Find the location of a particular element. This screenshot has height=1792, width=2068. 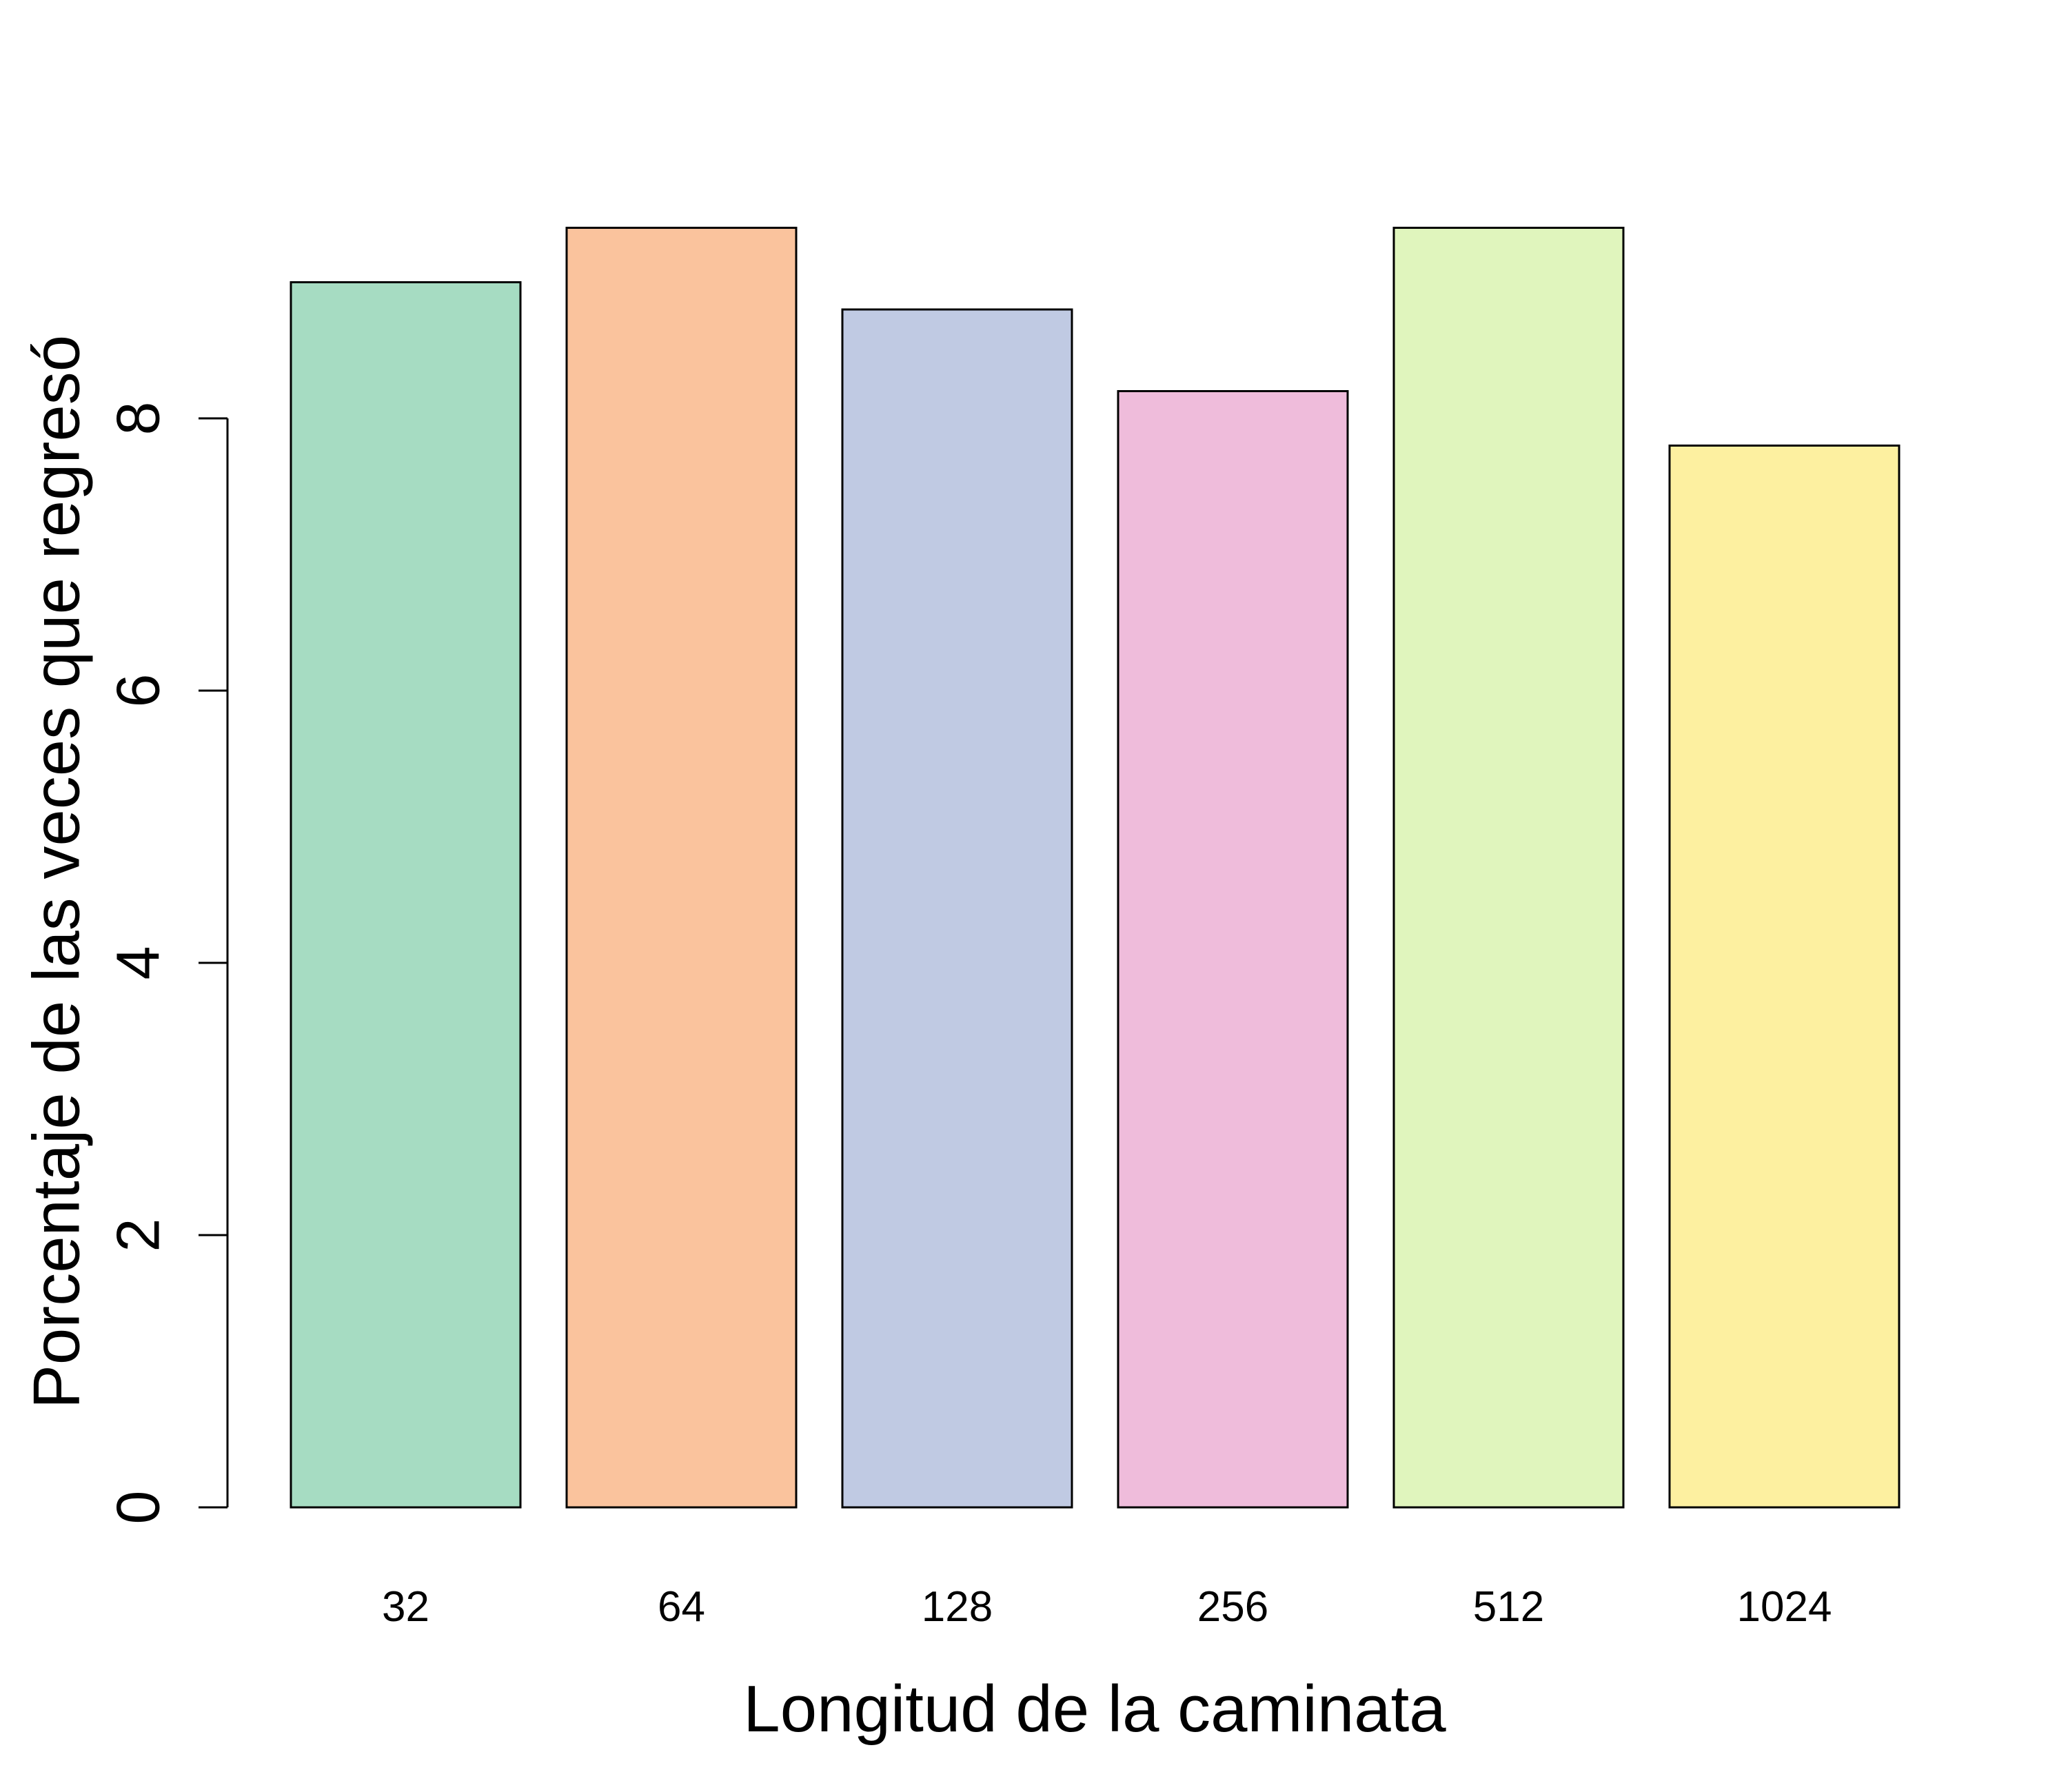

y-tick-label: 2 is located at coordinates (138, 1235).